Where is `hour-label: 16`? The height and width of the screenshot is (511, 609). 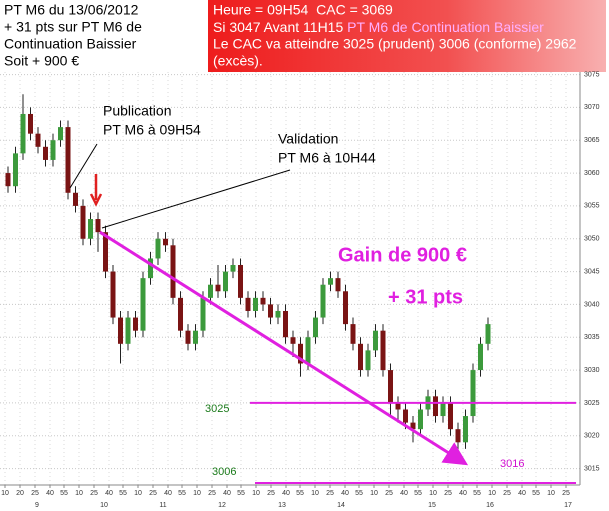 hour-label: 16 is located at coordinates (490, 505).